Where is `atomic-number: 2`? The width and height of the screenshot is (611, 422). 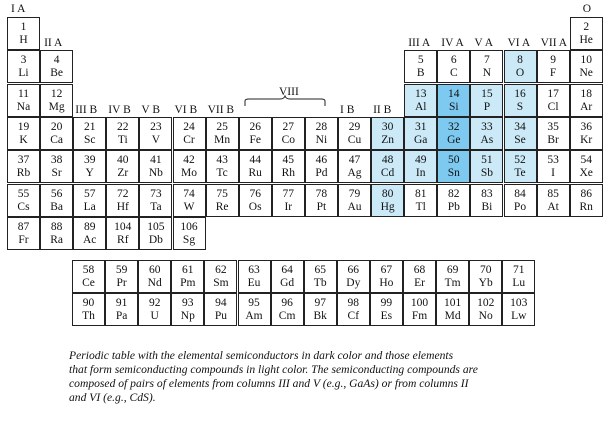
atomic-number: 2 is located at coordinates (586, 27).